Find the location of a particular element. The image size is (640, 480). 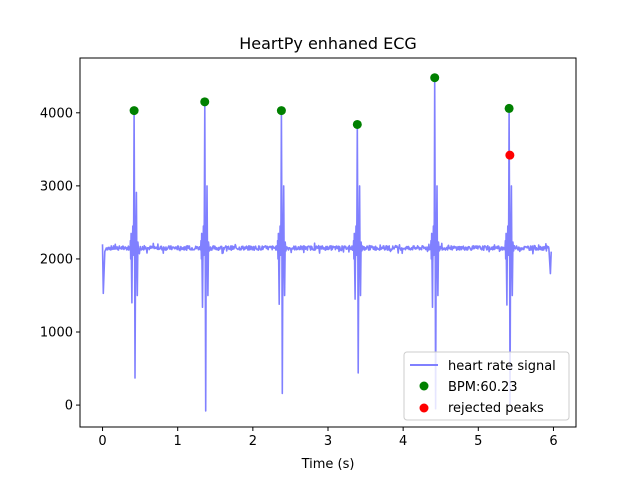

chart-title: HeartPy enhaned ECG is located at coordinates (328, 43).